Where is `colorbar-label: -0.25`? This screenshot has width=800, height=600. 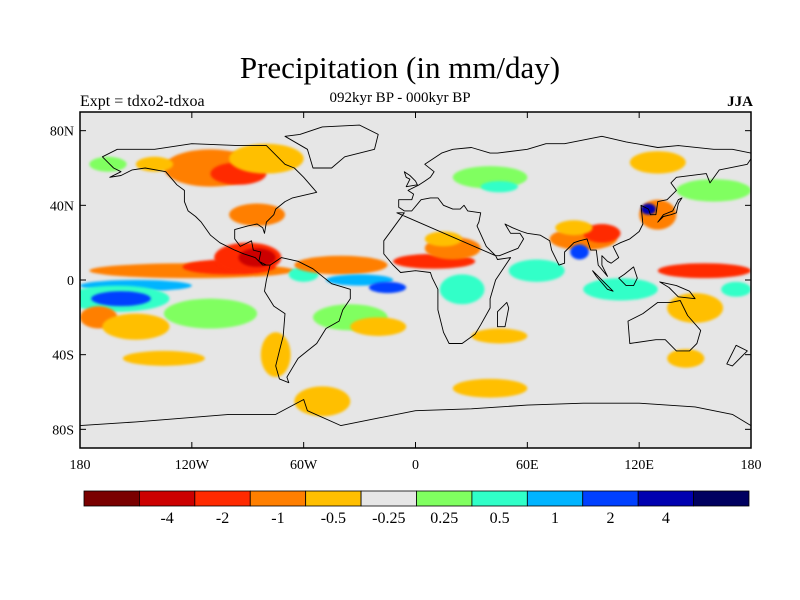 colorbar-label: -0.25 is located at coordinates (388, 518).